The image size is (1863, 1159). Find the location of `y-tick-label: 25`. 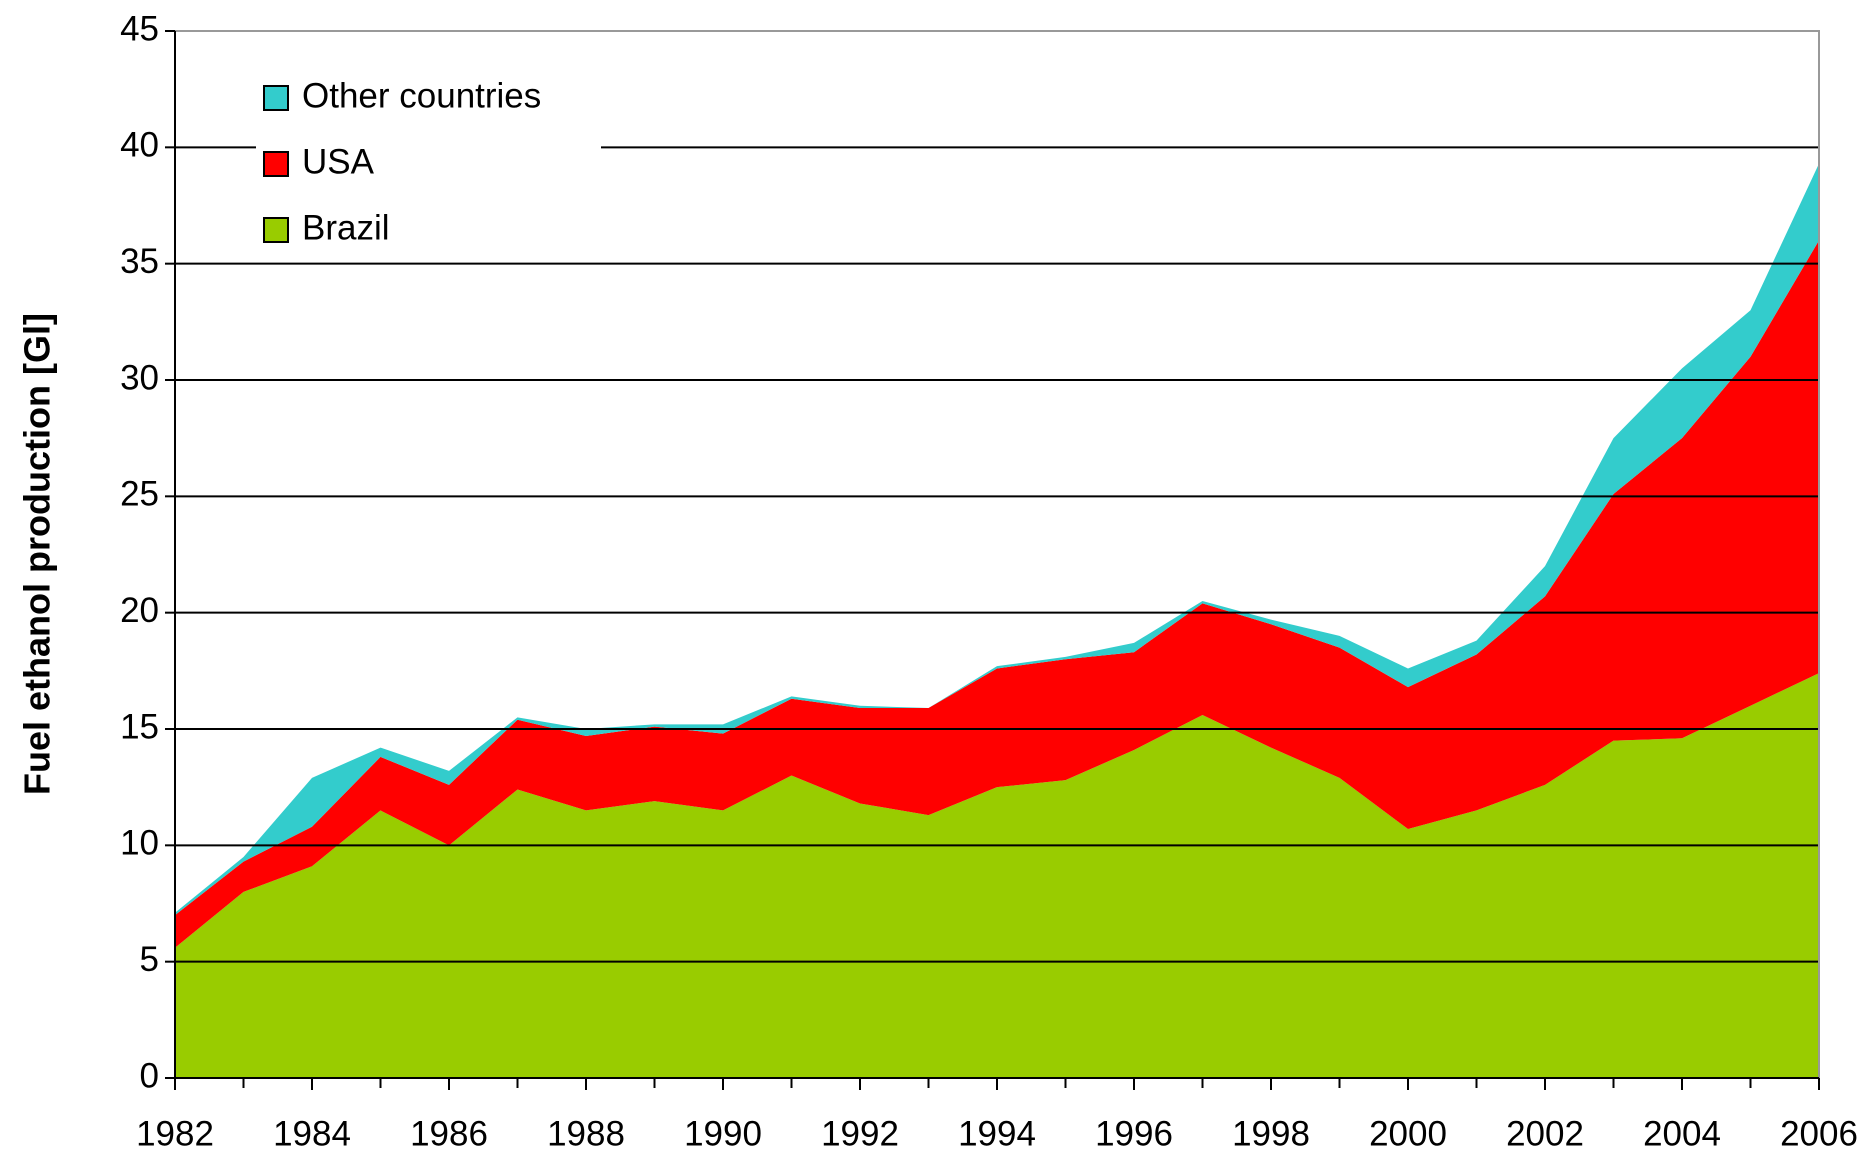

y-tick-label: 25 is located at coordinates (139, 494).